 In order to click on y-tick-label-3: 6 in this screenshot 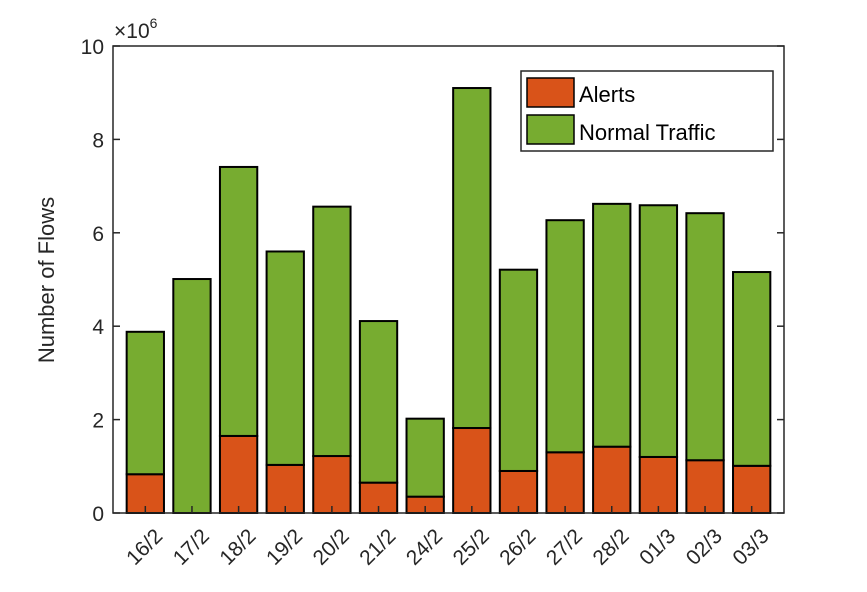, I will do `click(98, 234)`.